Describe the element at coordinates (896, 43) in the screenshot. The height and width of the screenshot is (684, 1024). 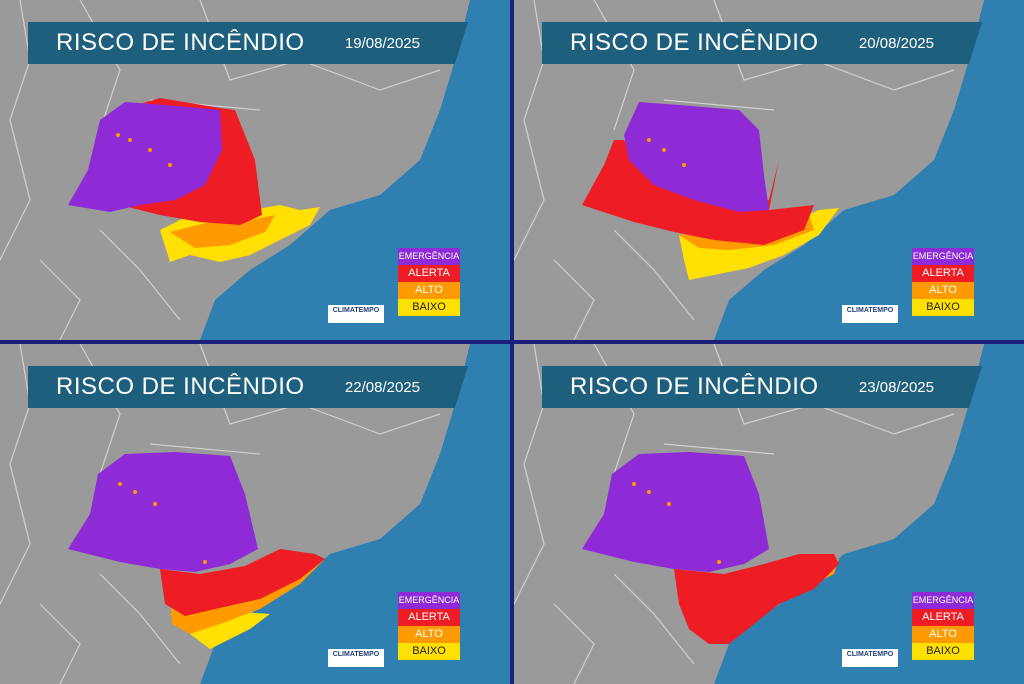
I see `map-date: 20/08/2025` at that location.